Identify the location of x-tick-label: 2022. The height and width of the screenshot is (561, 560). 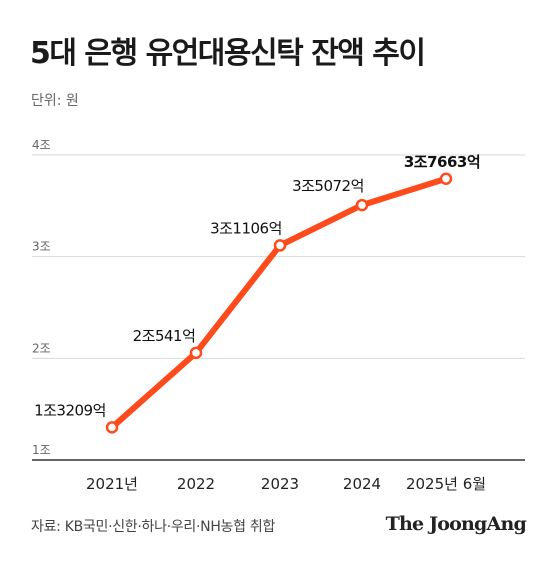
(196, 484).